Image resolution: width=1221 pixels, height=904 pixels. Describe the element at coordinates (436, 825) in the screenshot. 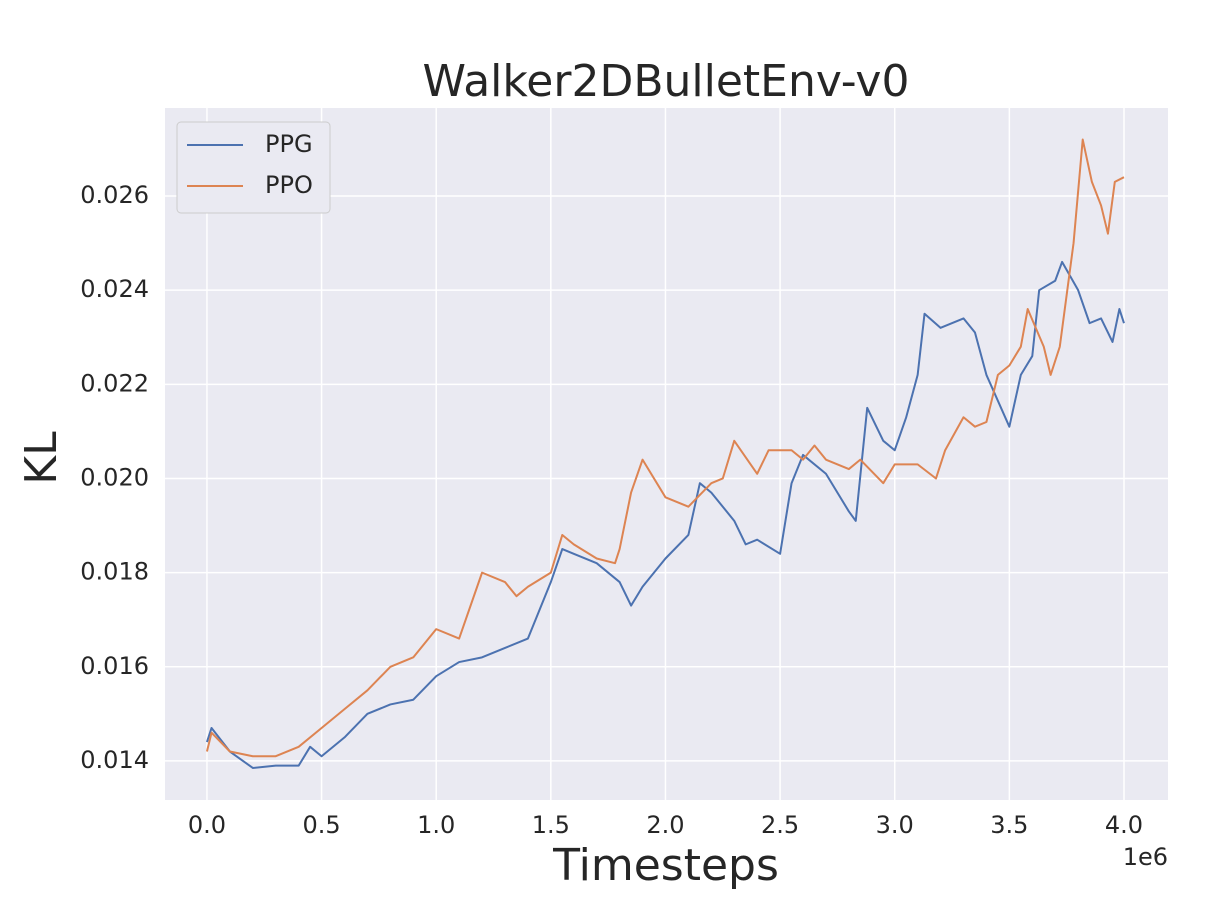

I see `x-tick-label: 1.0` at that location.